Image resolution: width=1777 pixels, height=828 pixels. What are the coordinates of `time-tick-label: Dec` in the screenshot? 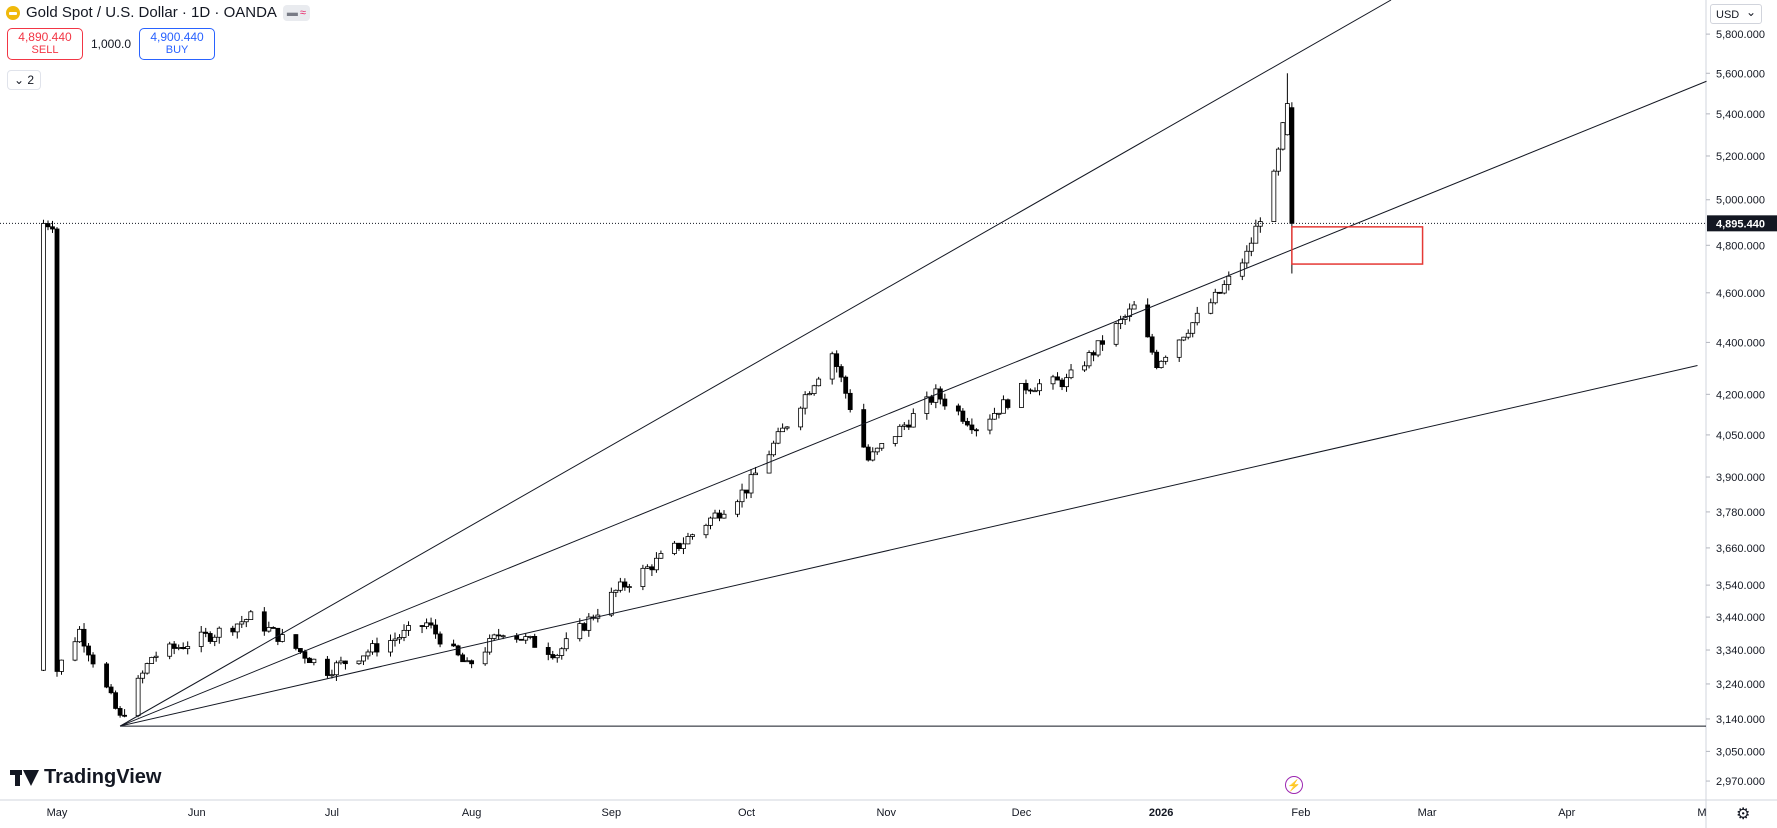 It's located at (1022, 813).